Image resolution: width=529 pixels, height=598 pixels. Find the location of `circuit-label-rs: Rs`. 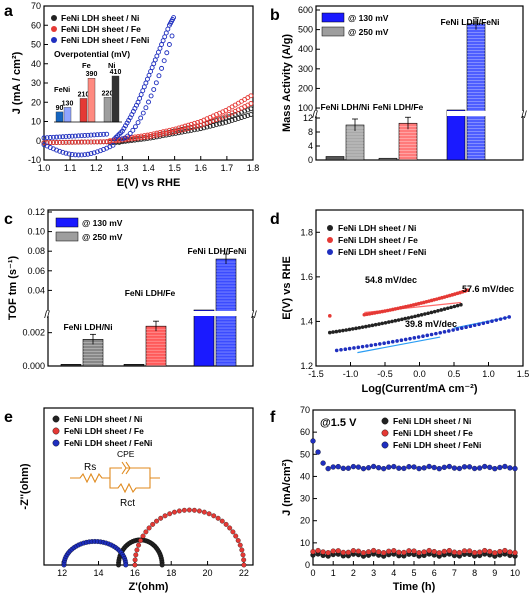

circuit-label-rs: Rs is located at coordinates (90, 467).